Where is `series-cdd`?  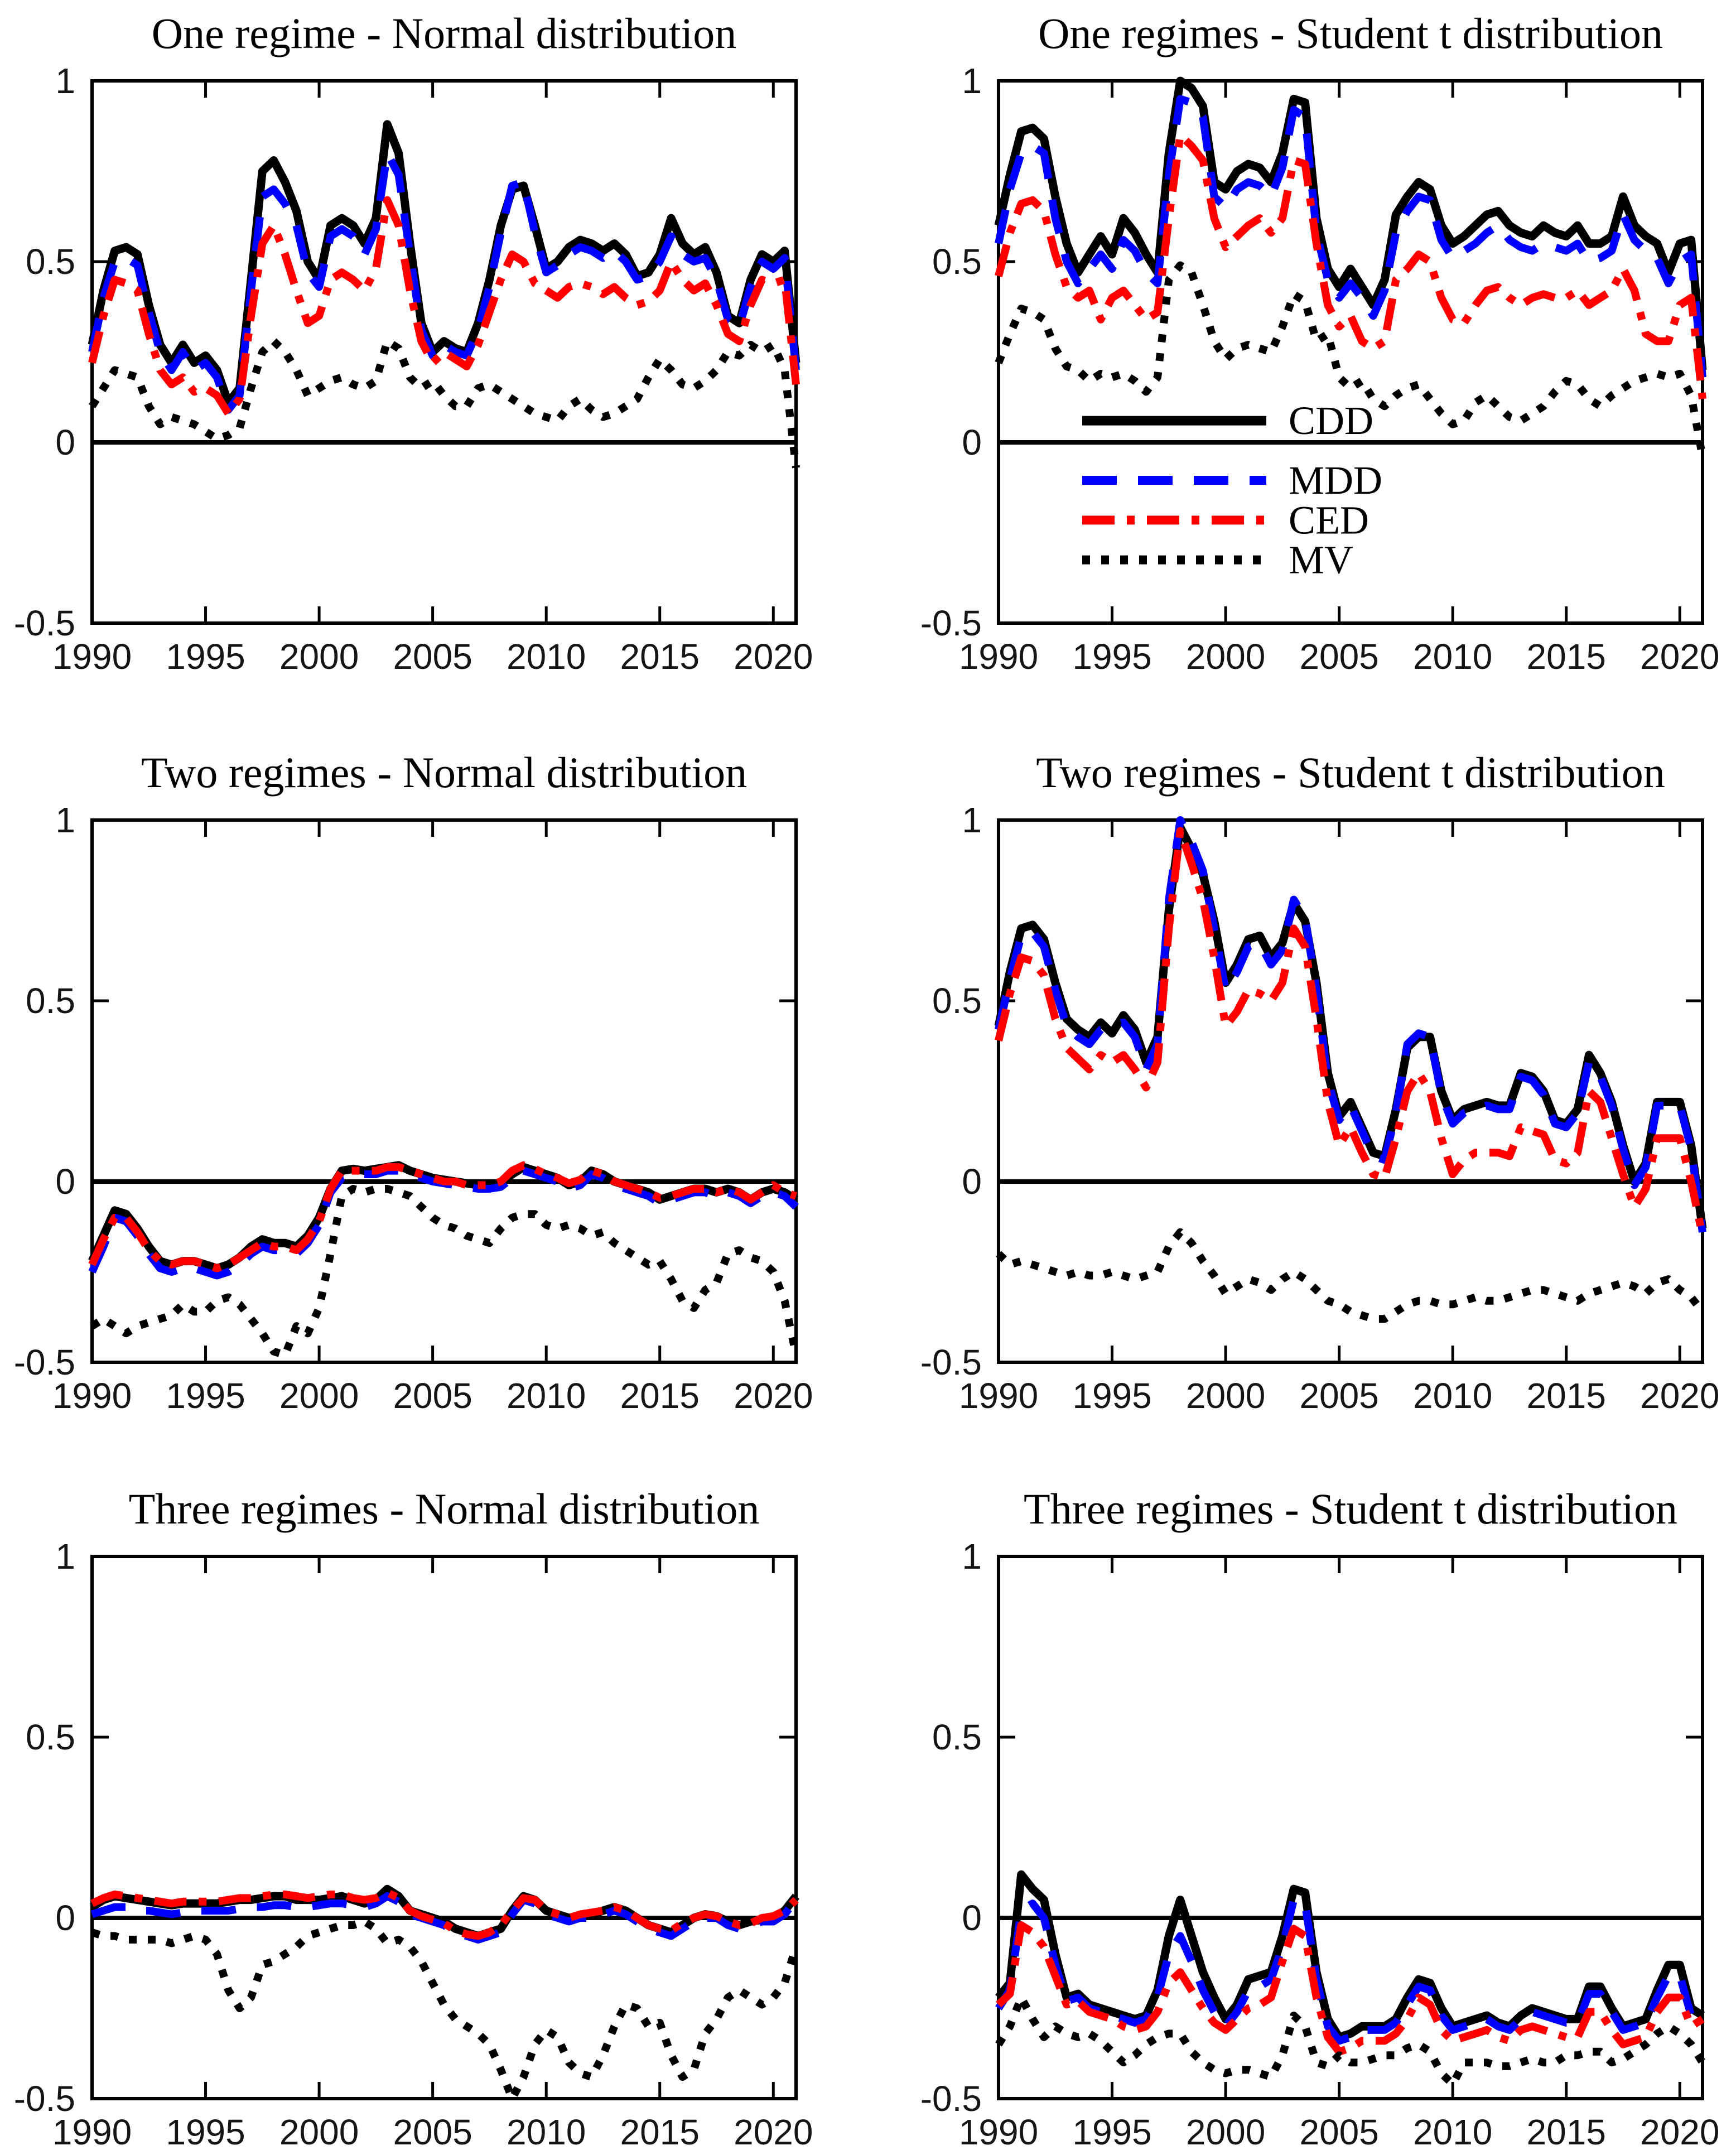 series-cdd is located at coordinates (444, 263).